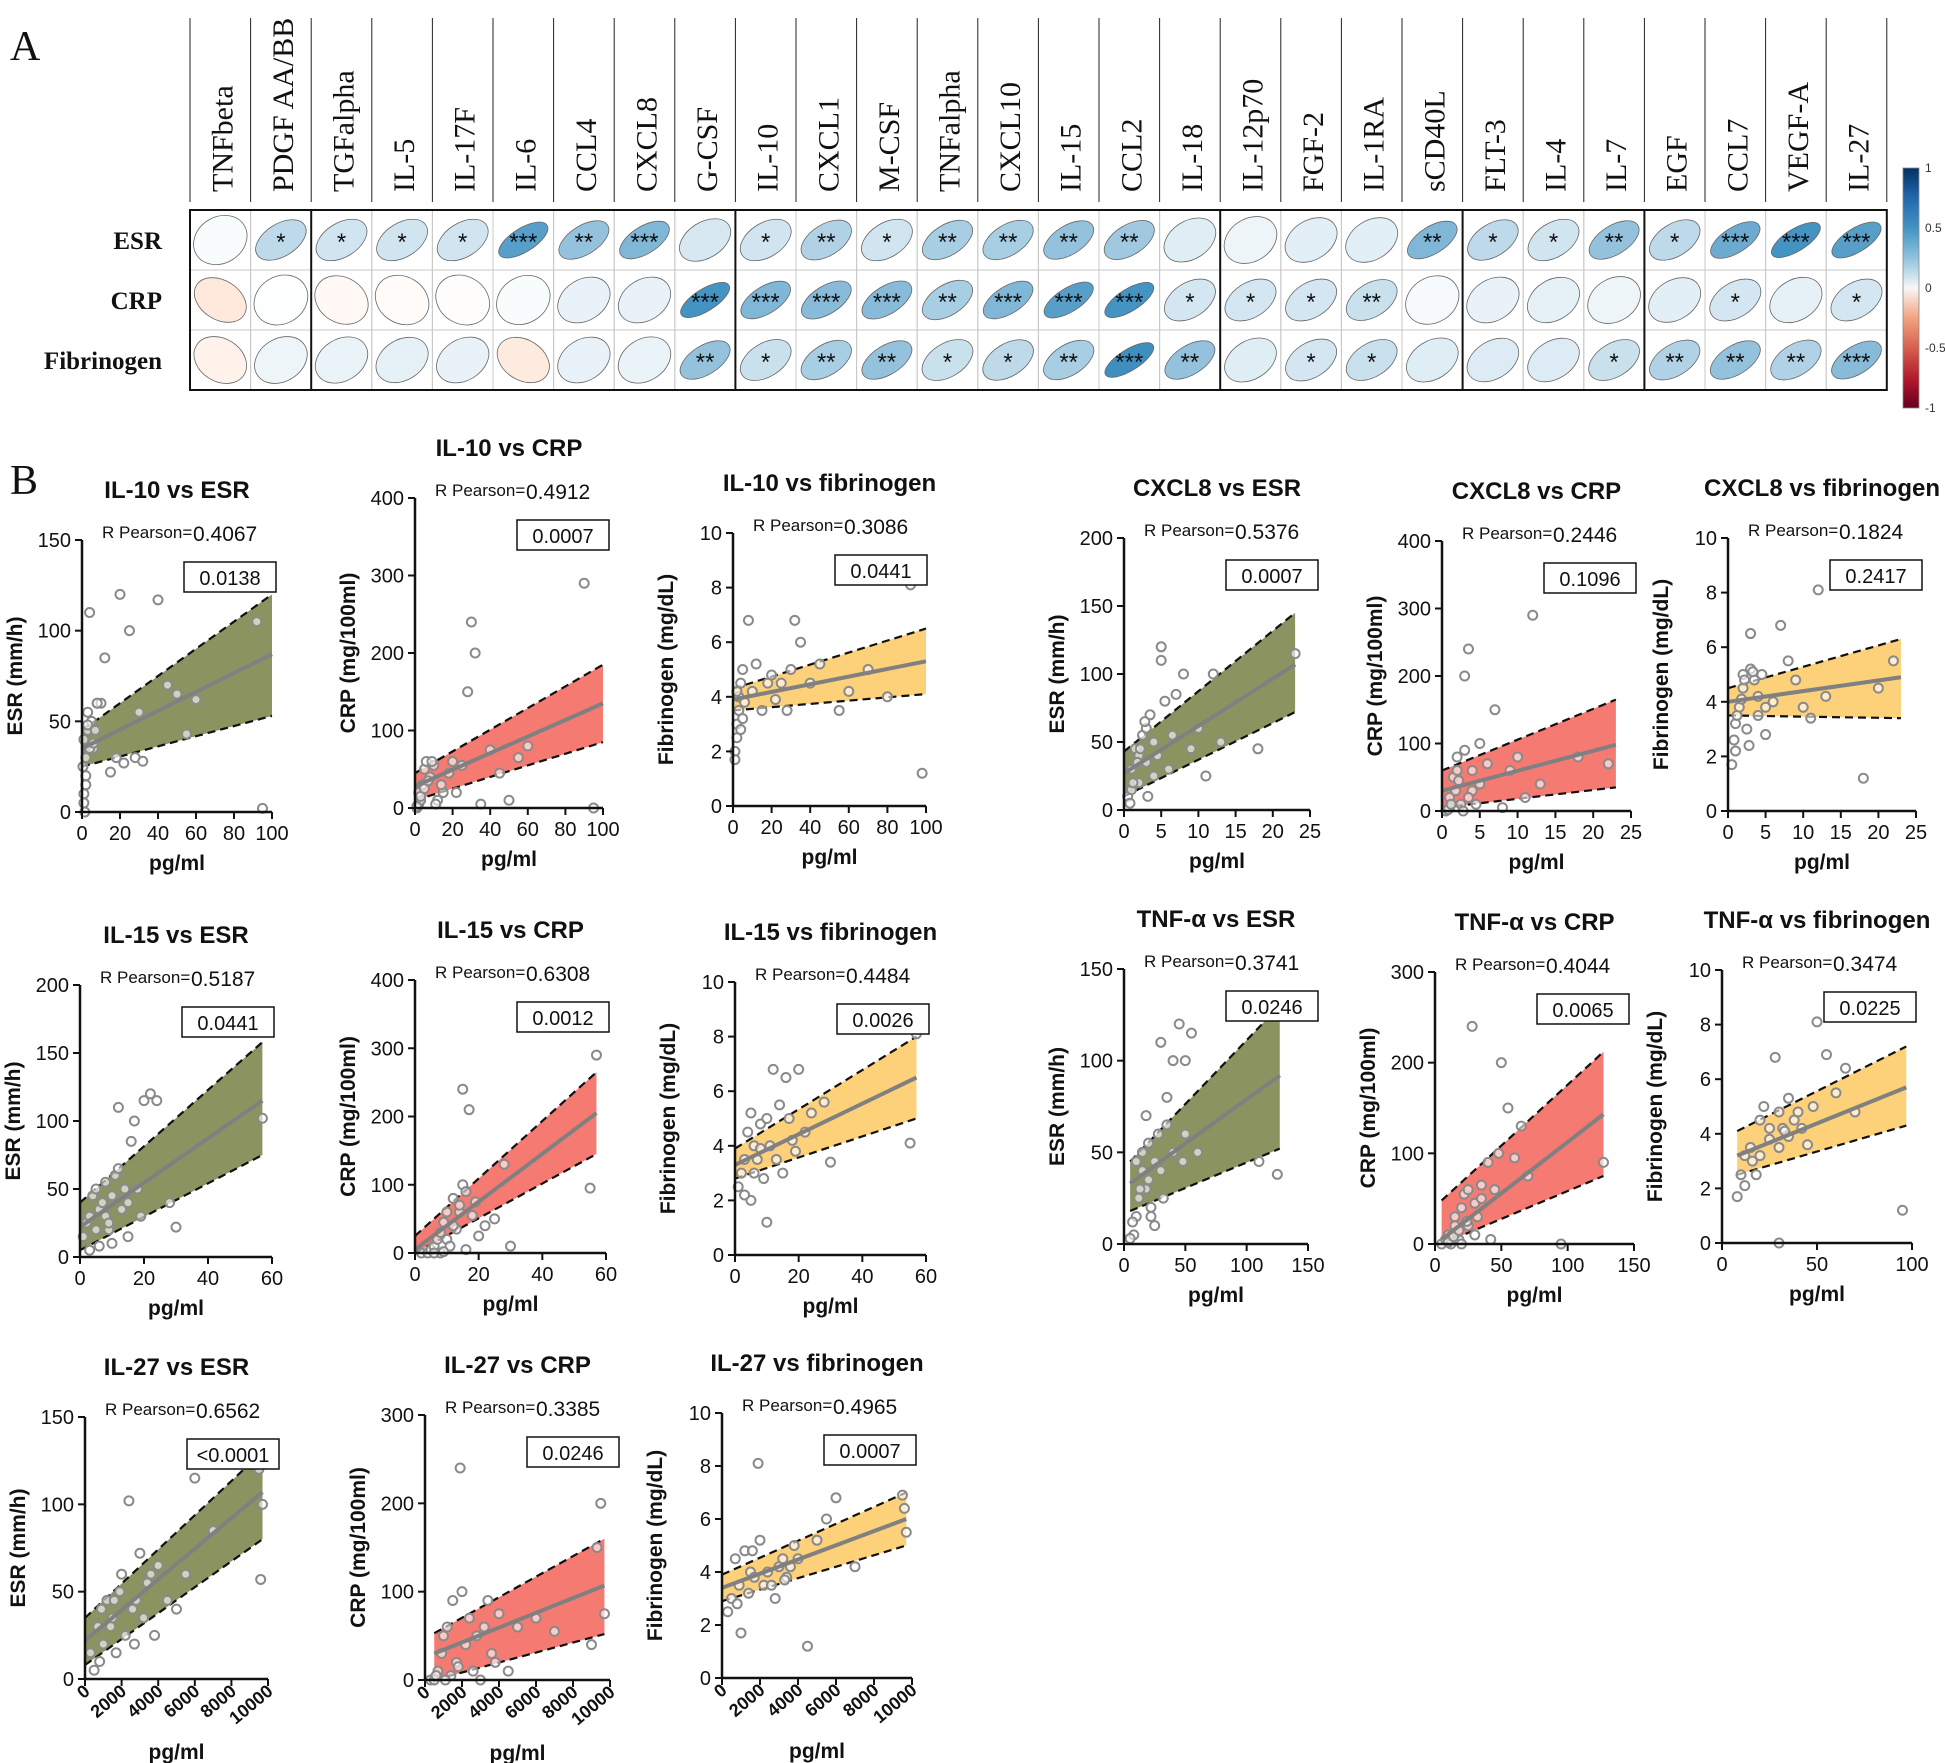 The height and width of the screenshot is (1763, 1945). What do you see at coordinates (718, 1256) in the screenshot?
I see `y-tick-label: 0` at bounding box center [718, 1256].